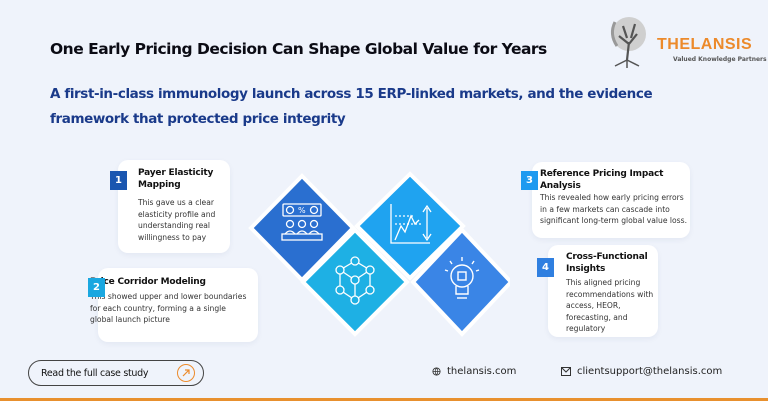  Describe the element at coordinates (705, 44) in the screenshot. I see `logo-name: THELANSIS` at that location.